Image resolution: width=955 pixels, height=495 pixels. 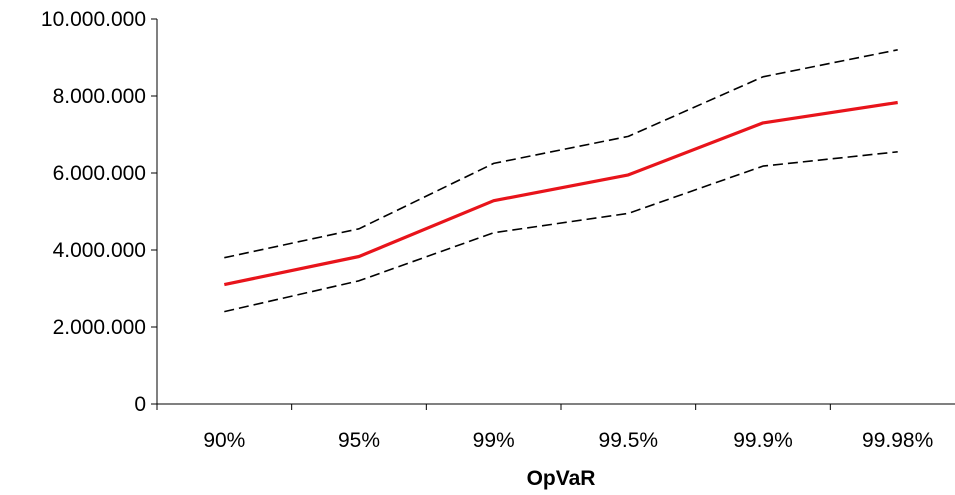 What do you see at coordinates (544, 428) in the screenshot?
I see `x-axis-ticks: 90% 95% 99% 99.5% 99.9% 99.98%` at bounding box center [544, 428].